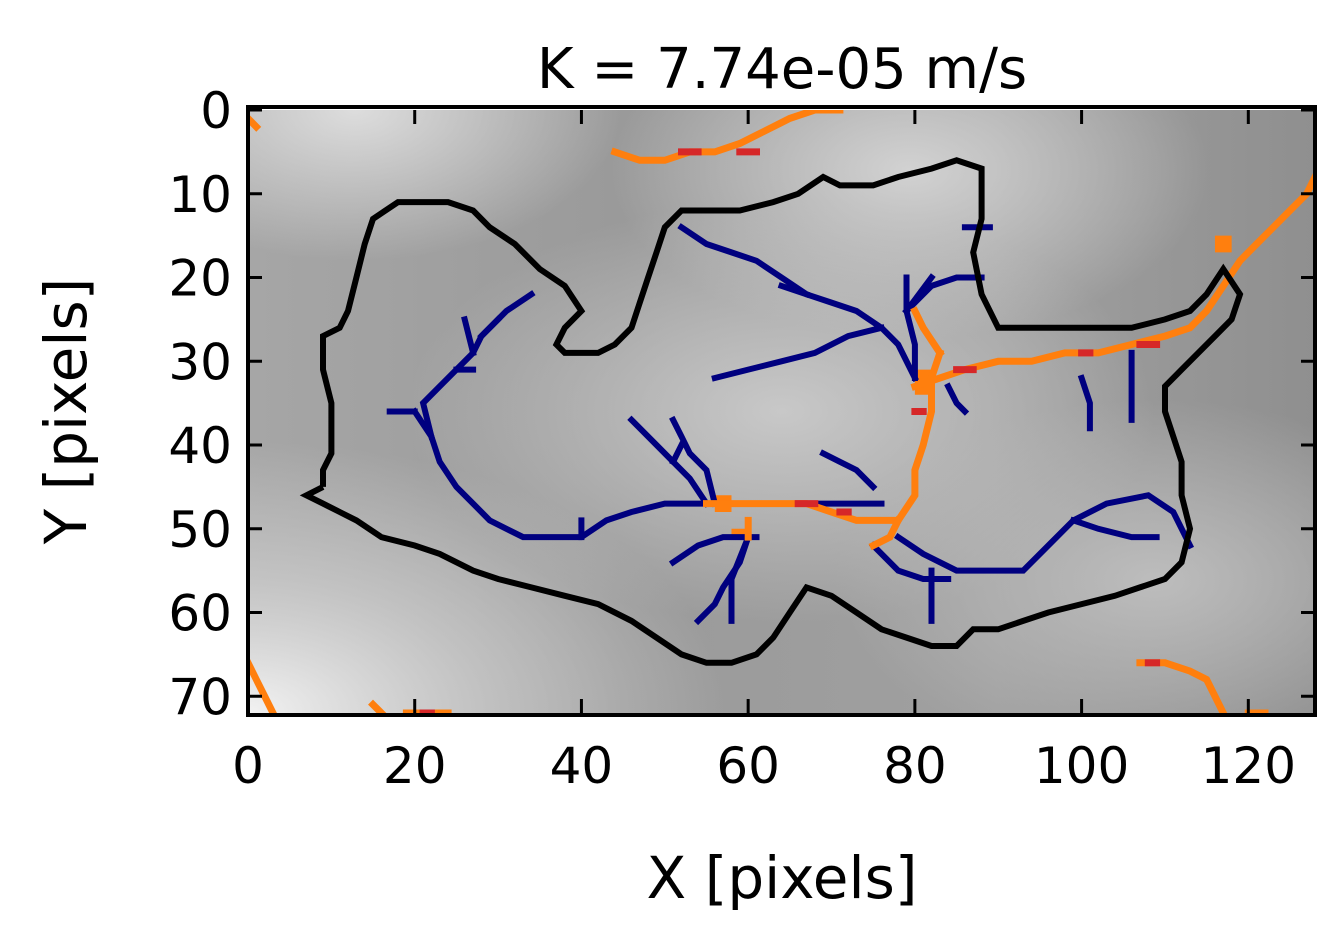 The image size is (1344, 945). What do you see at coordinates (200, 195) in the screenshot?
I see `y-tick-label: 10` at bounding box center [200, 195].